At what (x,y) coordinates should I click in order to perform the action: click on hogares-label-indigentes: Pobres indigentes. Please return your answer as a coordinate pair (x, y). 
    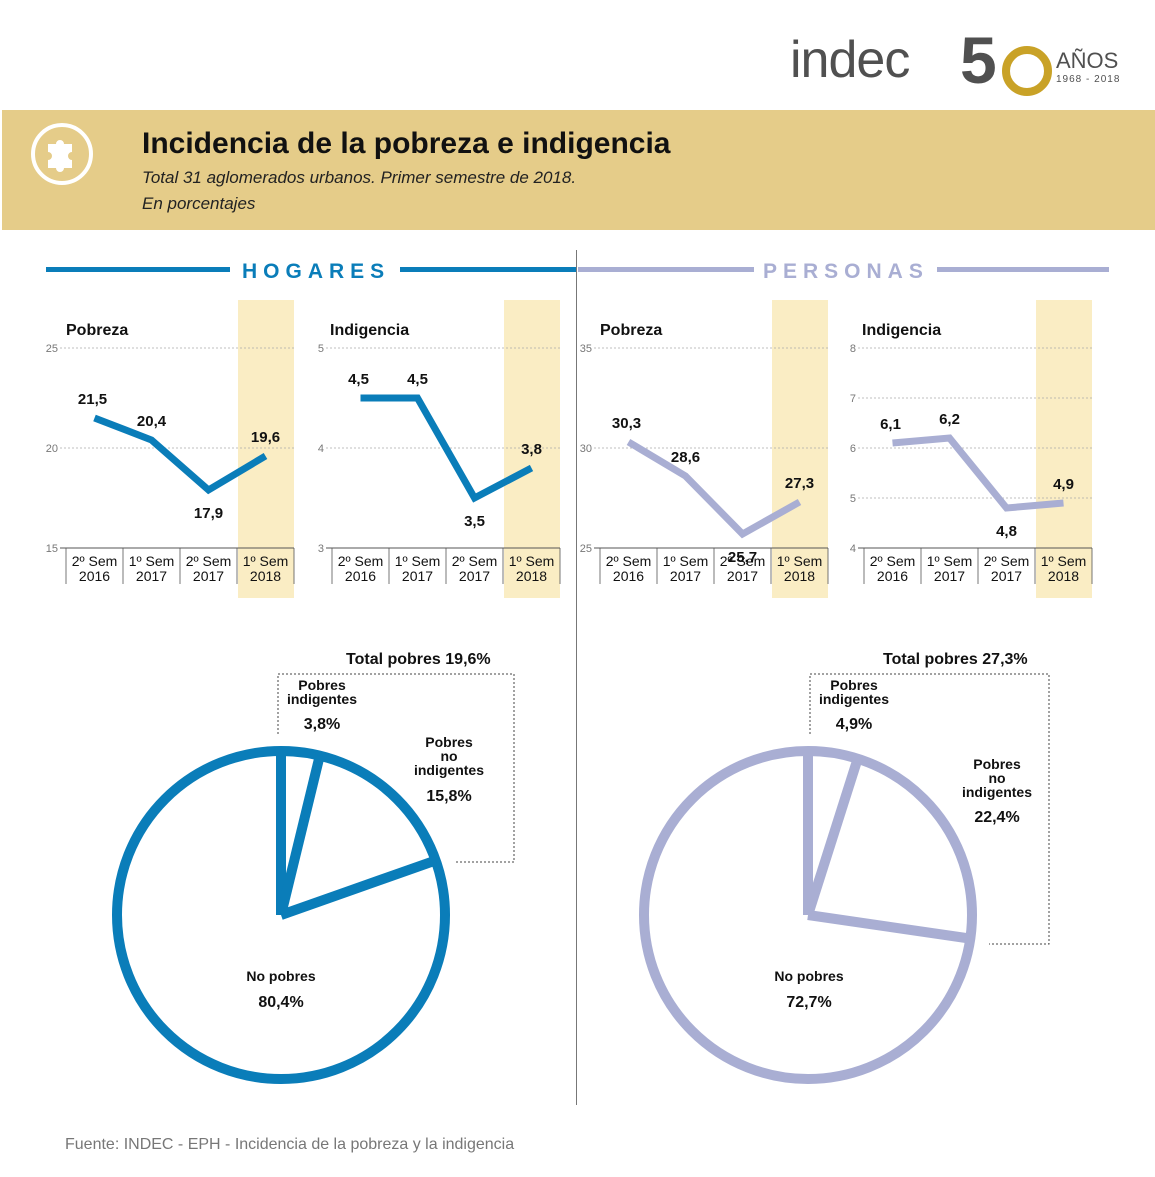
    Looking at the image, I should click on (322, 692).